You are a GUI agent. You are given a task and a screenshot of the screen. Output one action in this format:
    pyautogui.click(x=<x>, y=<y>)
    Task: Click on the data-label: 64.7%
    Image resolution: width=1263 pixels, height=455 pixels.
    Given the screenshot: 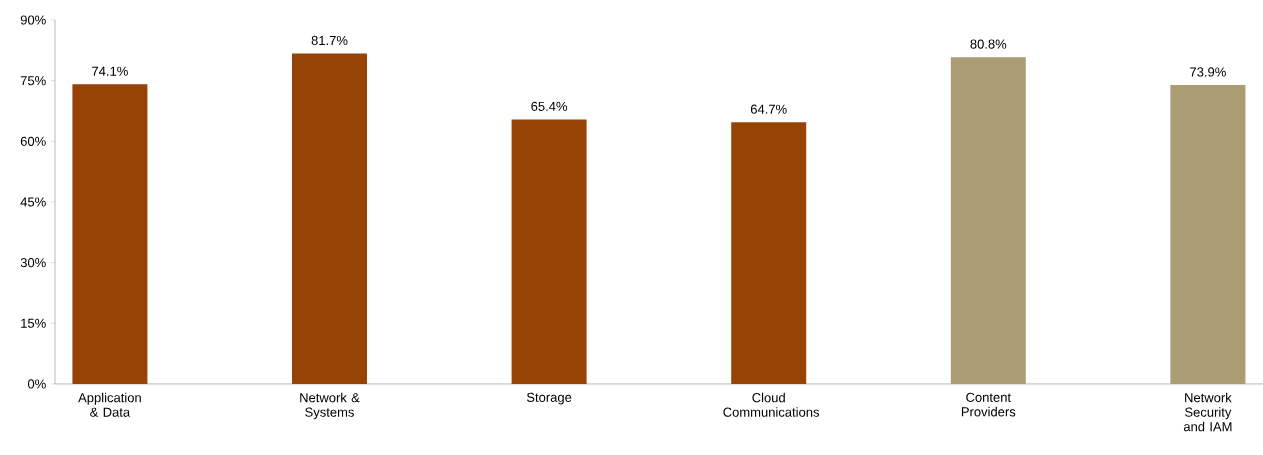 What is the action you would take?
    pyautogui.click(x=768, y=109)
    